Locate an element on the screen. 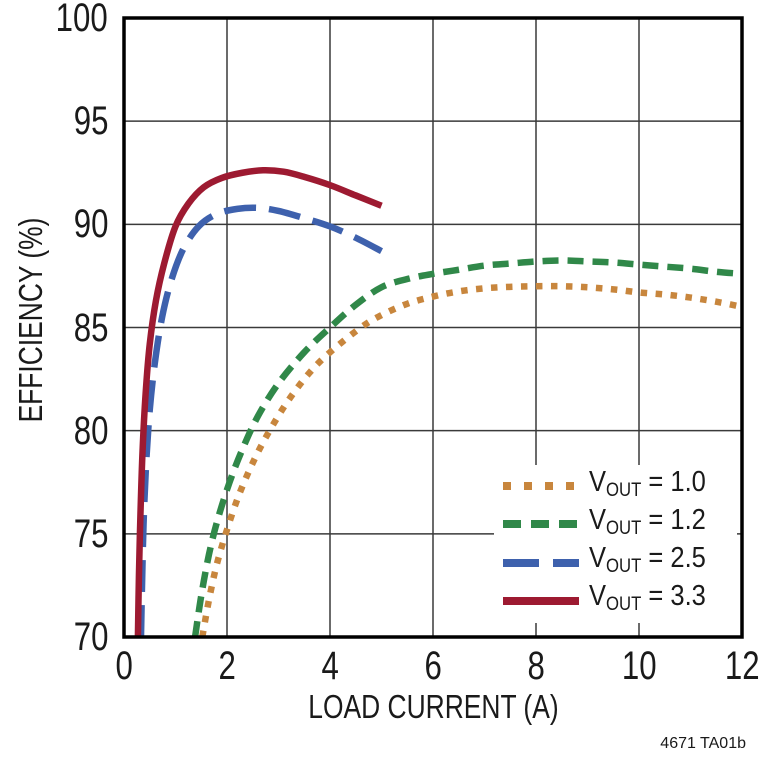  figure-number: 4671 TA01b is located at coordinates (703, 743).